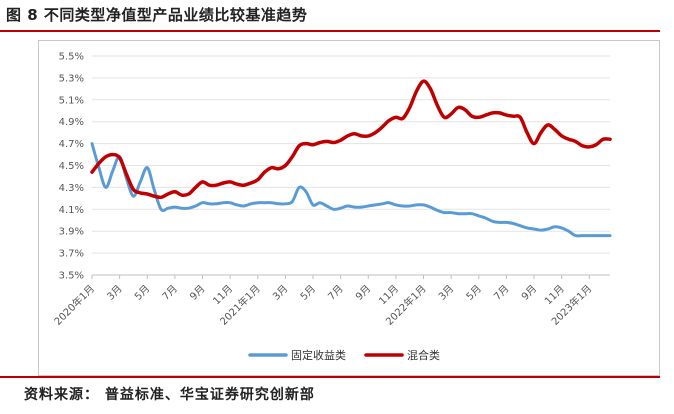  What do you see at coordinates (71, 210) in the screenshot?
I see `y-tick-label: 4.1%` at bounding box center [71, 210].